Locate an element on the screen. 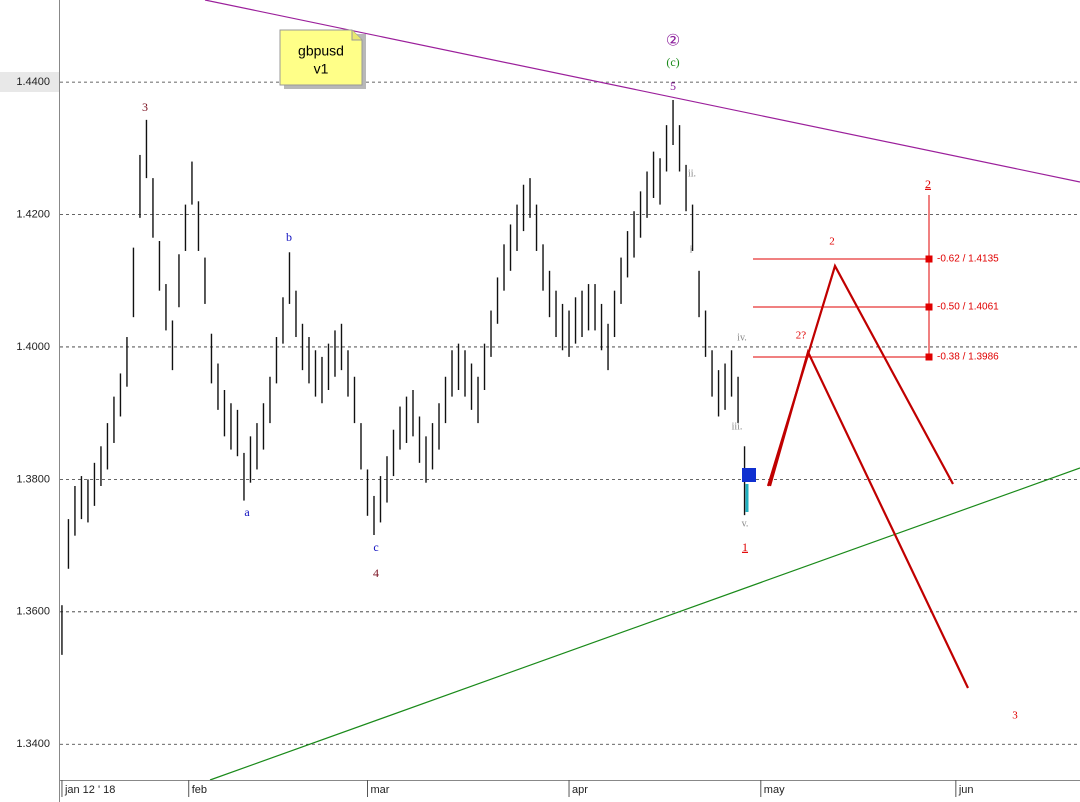 Image resolution: width=1080 pixels, height=802 pixels. price-box is located at coordinates (29, 82).